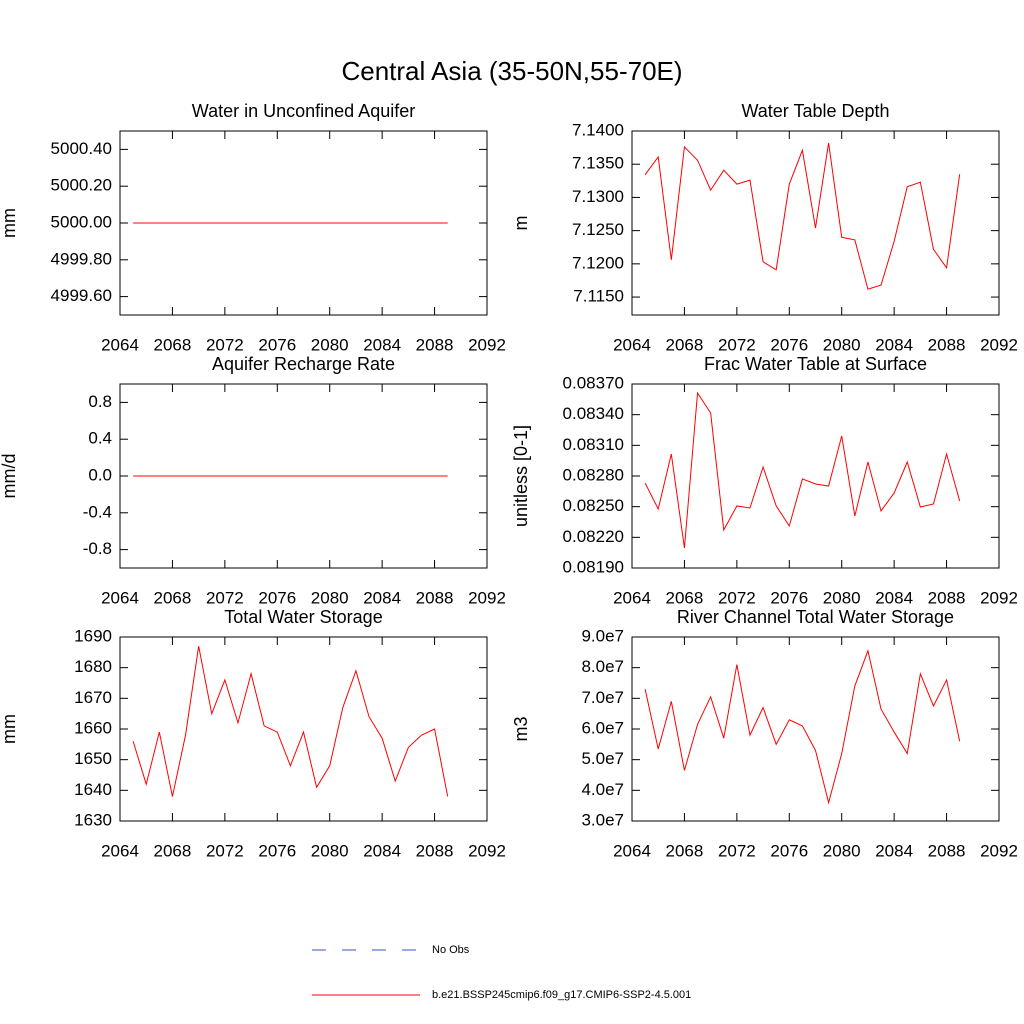 Image resolution: width=1024 pixels, height=1024 pixels. What do you see at coordinates (593, 382) in the screenshot?
I see `y-tick-label: 0.08370` at bounding box center [593, 382].